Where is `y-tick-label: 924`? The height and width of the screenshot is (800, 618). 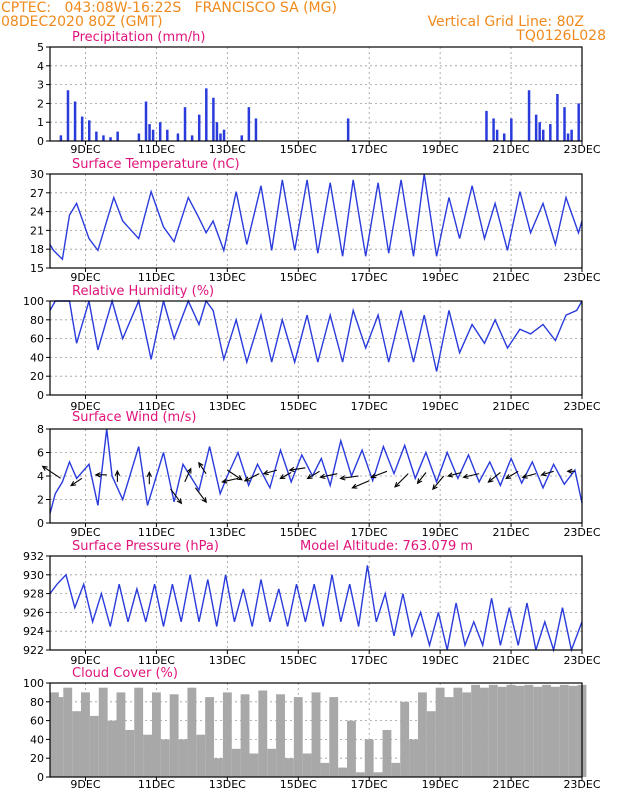
y-tick-label: 924 is located at coordinates (33, 631).